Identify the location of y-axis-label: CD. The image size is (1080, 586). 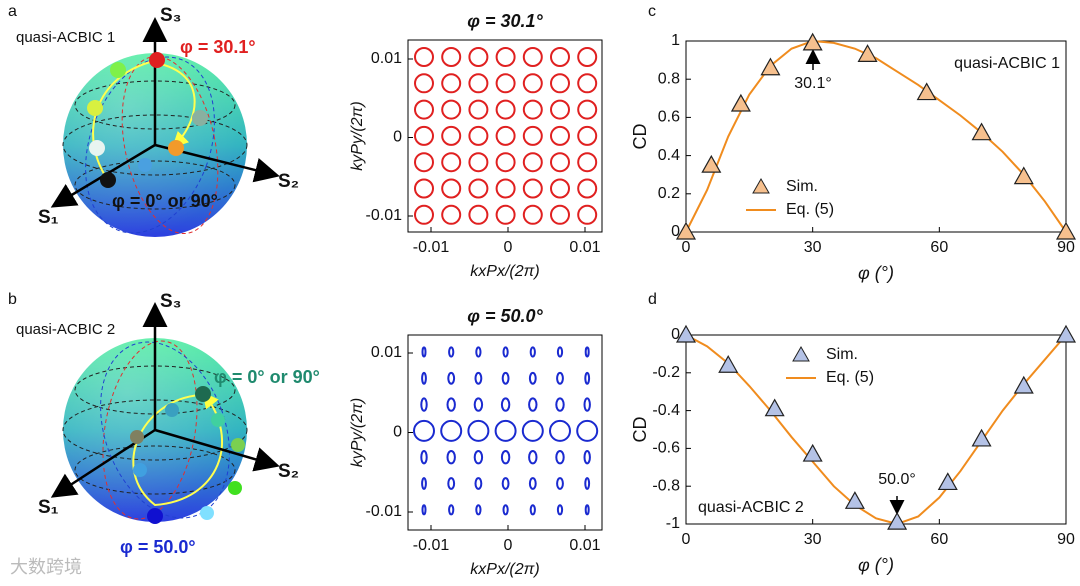
(640, 137).